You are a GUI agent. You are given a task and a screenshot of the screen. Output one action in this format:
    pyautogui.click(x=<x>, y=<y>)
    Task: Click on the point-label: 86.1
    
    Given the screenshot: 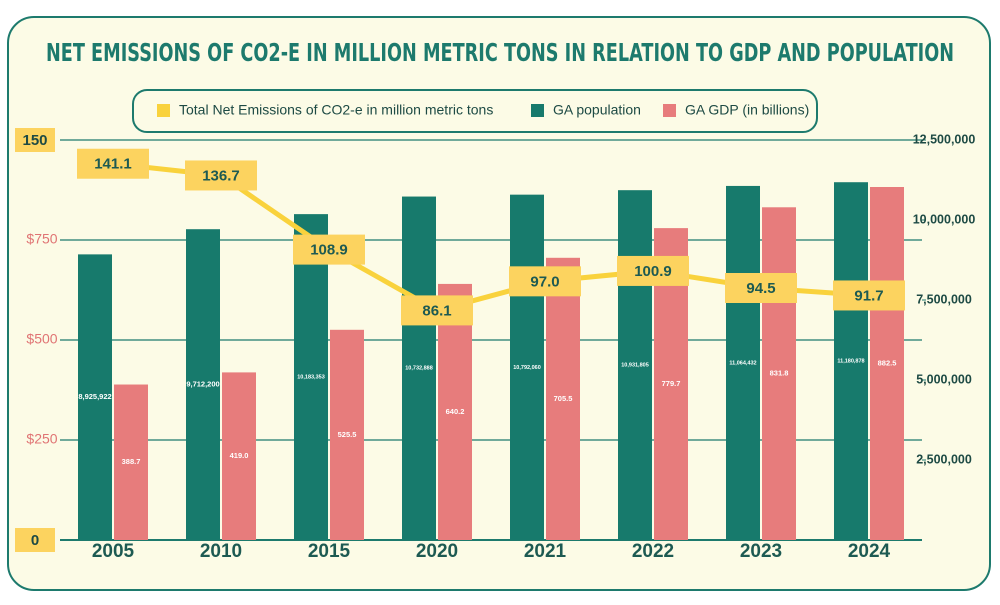 What is the action you would take?
    pyautogui.click(x=436, y=310)
    